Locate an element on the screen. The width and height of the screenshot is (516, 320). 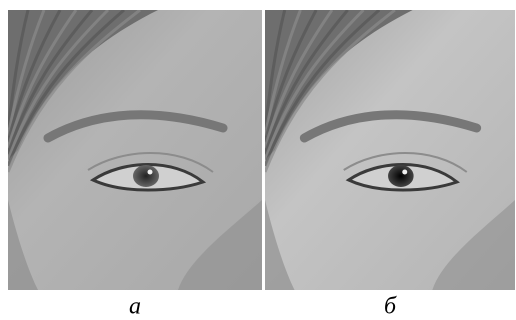
caption: а is located at coordinates (135, 307).